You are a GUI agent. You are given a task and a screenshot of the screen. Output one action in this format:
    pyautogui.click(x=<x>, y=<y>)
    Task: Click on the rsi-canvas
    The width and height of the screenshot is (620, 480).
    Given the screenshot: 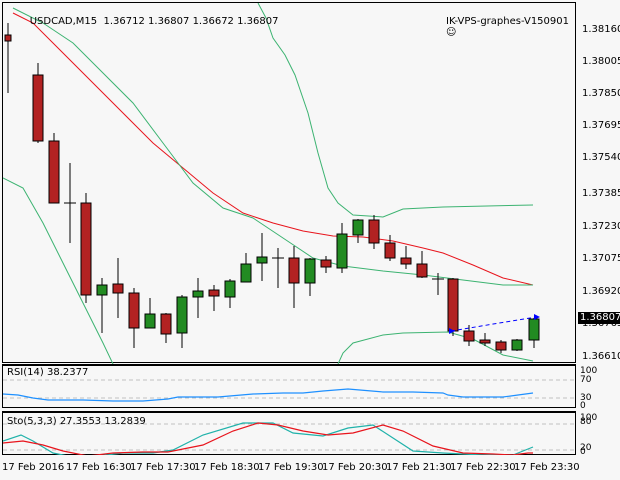 What is the action you would take?
    pyautogui.click(x=290, y=390)
    